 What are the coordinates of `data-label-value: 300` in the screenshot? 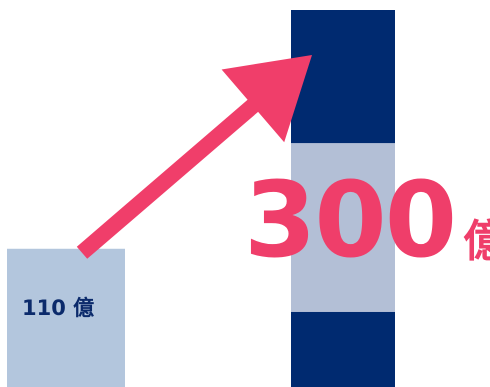 It's located at (350, 220).